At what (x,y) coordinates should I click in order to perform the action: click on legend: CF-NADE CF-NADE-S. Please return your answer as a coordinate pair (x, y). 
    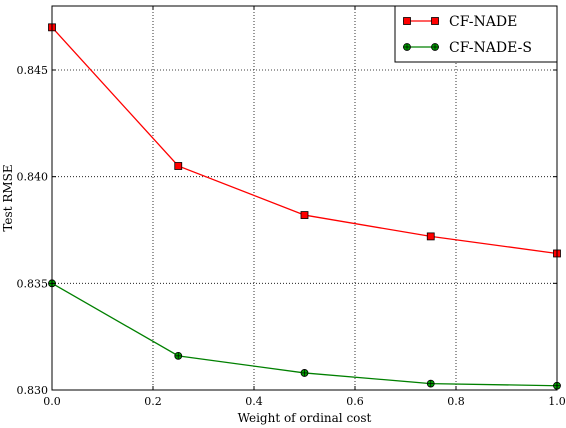
    Looking at the image, I should click on (476, 34).